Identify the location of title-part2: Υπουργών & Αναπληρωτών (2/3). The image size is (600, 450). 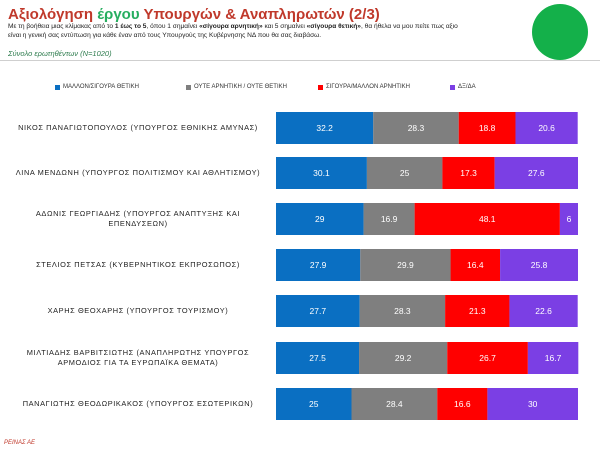
(259, 14).